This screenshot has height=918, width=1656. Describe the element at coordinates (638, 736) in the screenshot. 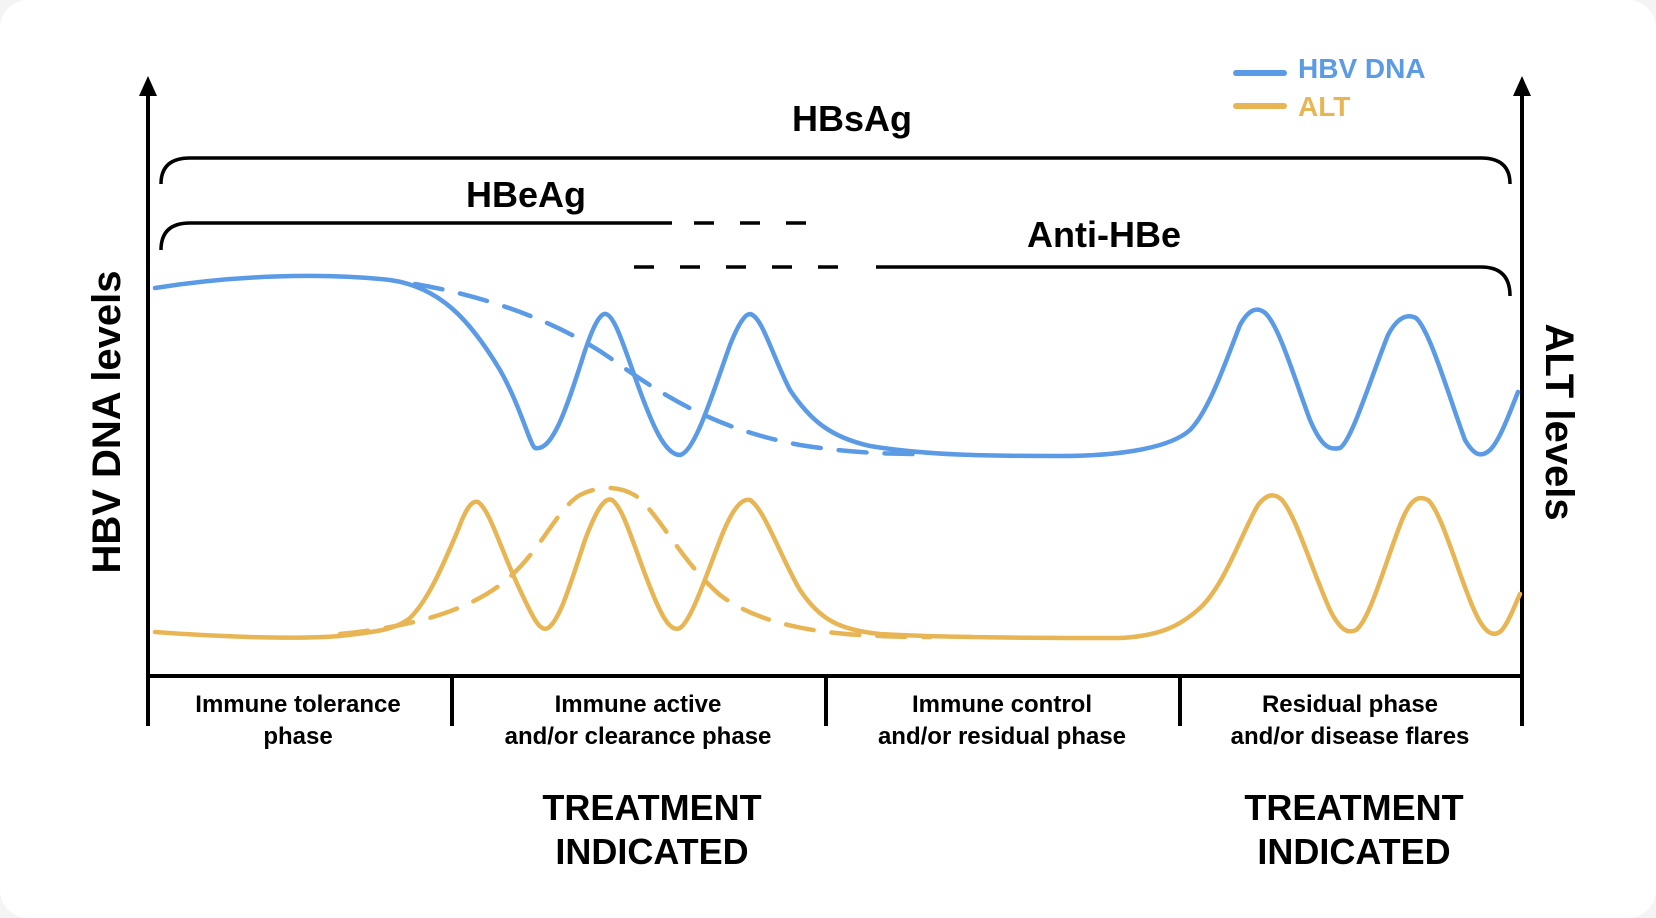

I see `phase-1-line2: and/or clearance phase` at that location.